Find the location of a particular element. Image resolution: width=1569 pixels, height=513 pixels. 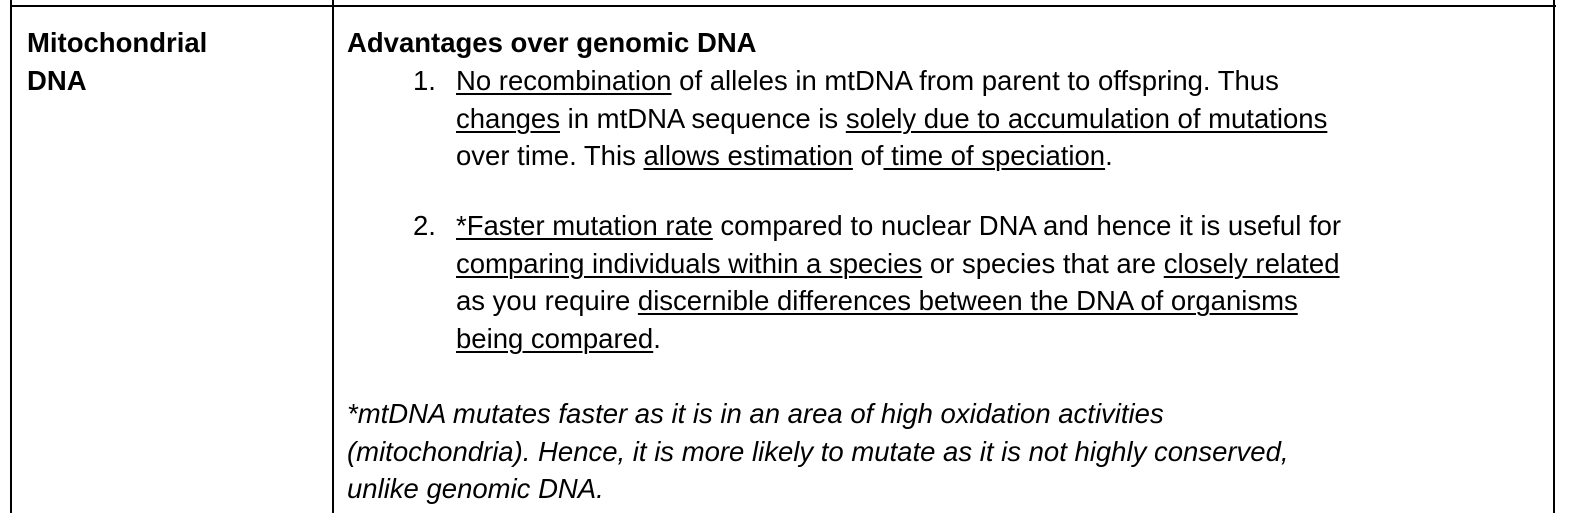

table-border-right is located at coordinates (1554, 256).